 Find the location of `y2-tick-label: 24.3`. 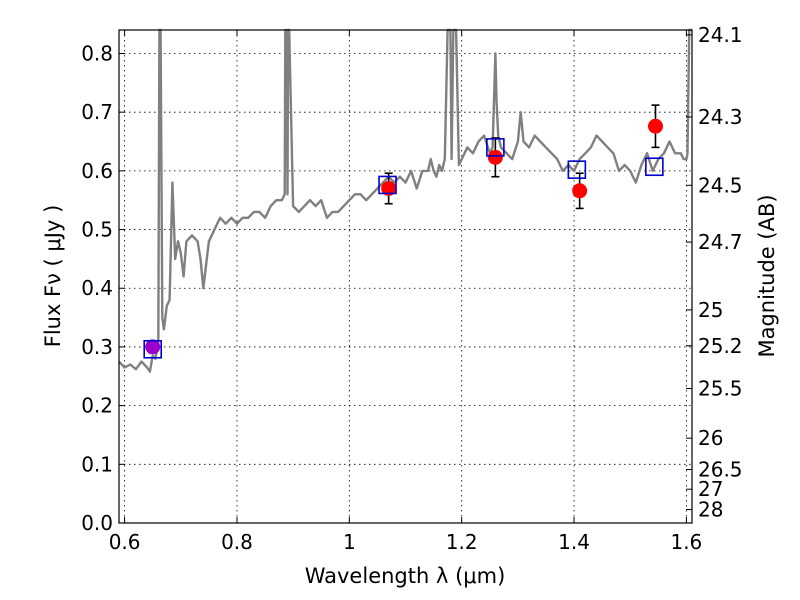

y2-tick-label: 24.3 is located at coordinates (720, 117).